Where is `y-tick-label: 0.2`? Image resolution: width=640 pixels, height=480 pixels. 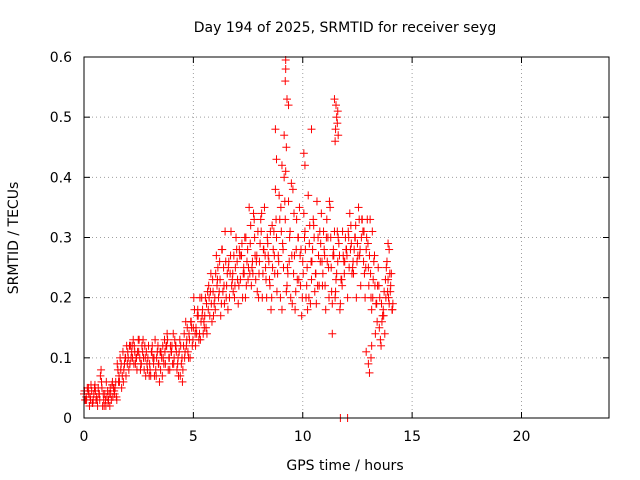
y-tick-label: 0.2 is located at coordinates (61, 299).